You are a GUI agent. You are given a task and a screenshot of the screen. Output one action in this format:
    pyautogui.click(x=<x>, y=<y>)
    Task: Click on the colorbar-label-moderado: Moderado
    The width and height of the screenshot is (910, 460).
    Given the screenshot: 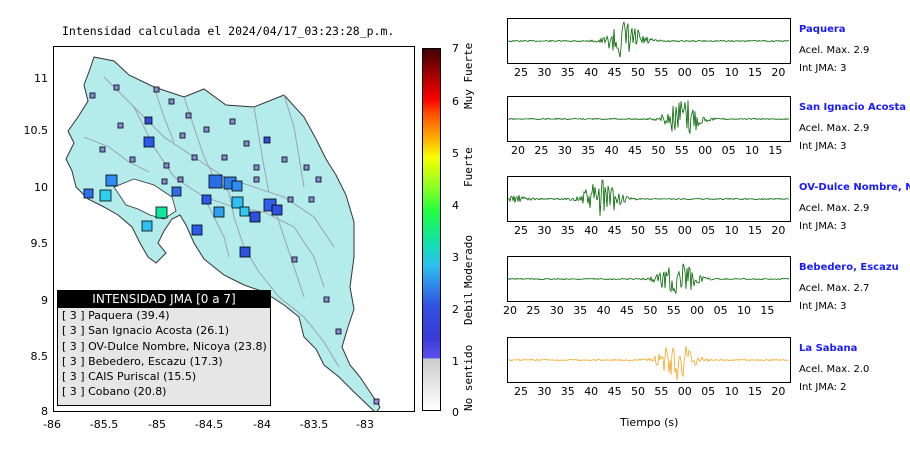 What is the action you would take?
    pyautogui.click(x=468, y=262)
    